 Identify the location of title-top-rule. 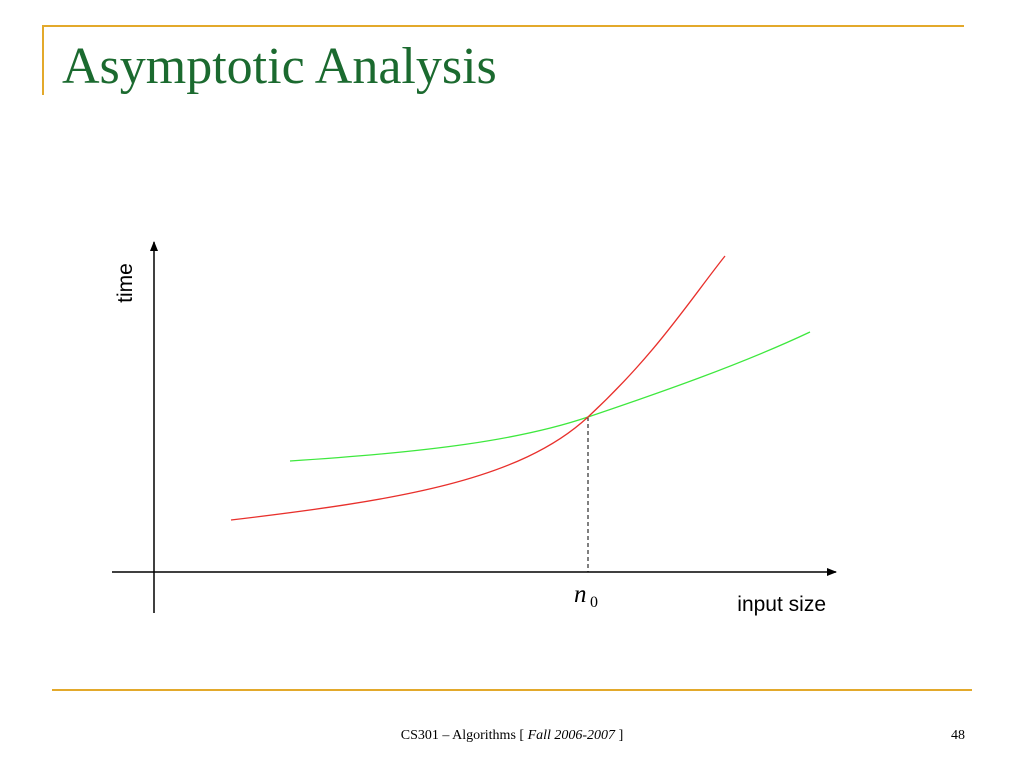
(504, 26).